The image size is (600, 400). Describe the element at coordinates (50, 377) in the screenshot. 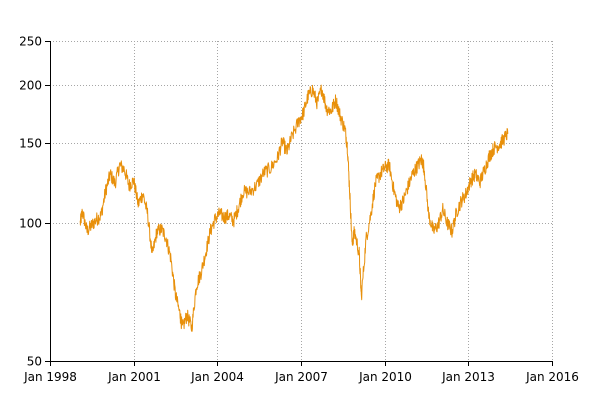

I see `x-tick-label: Jan 1998` at that location.